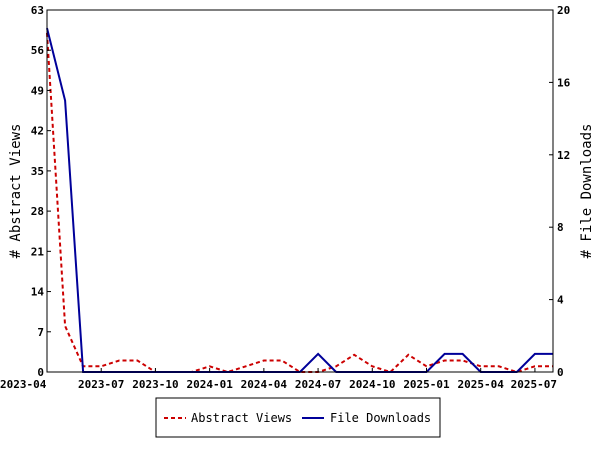  What do you see at coordinates (481, 384) in the screenshot?
I see `x-tick-label: 2025-04` at bounding box center [481, 384].